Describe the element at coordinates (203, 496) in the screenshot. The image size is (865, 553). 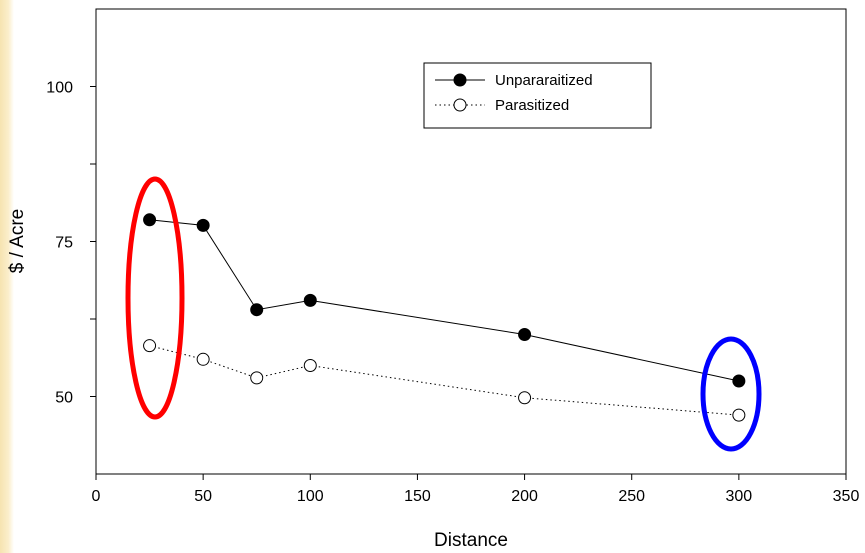
I see `x-tick-label-50: 50` at that location.